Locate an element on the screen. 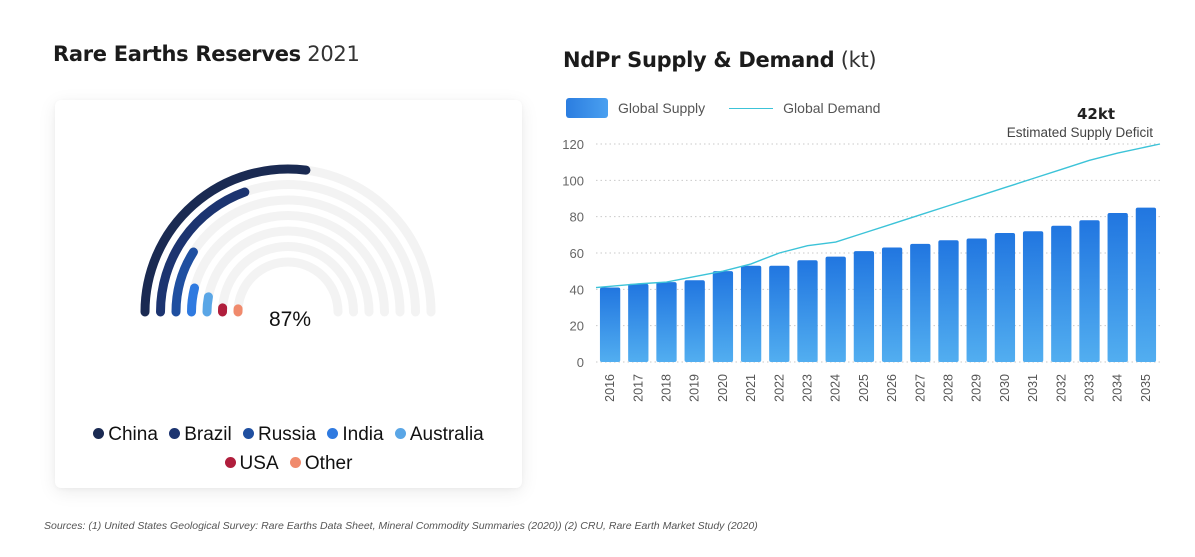  x-tick-label: 2020 is located at coordinates (723, 388).